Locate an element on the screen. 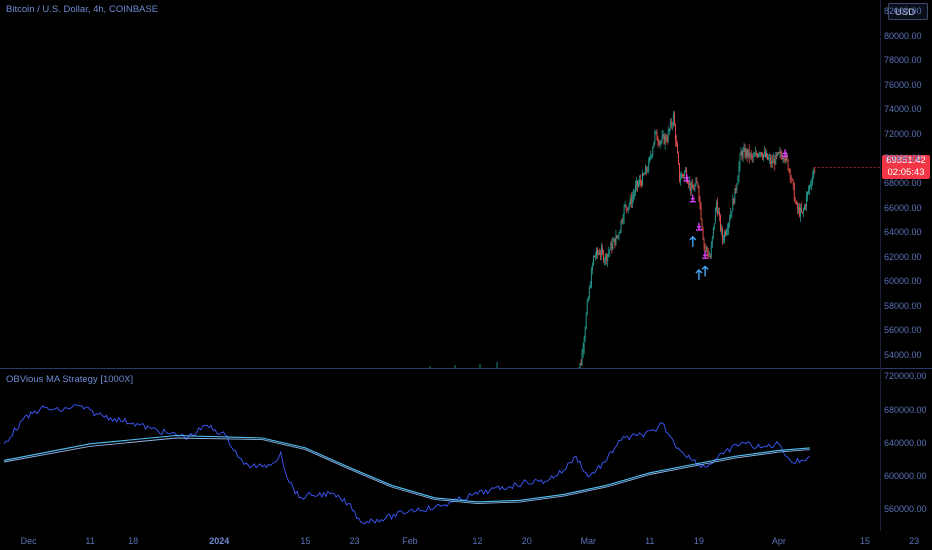  price-axis-label: 74000.00 is located at coordinates (903, 109).